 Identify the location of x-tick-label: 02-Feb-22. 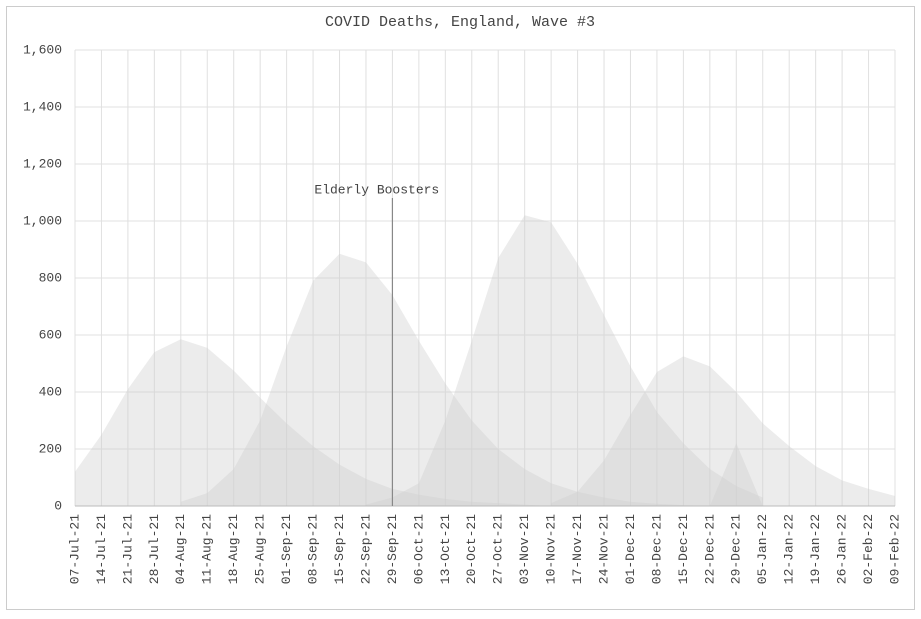
(868, 549).